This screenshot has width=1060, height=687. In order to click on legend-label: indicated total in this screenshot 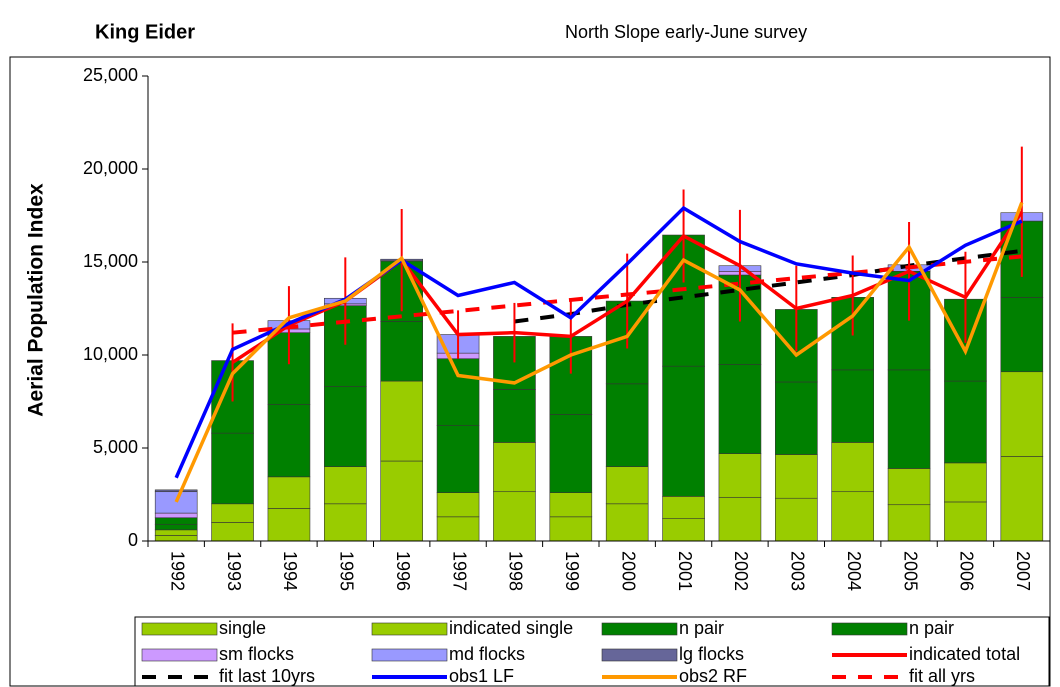, I will do `click(964, 654)`.